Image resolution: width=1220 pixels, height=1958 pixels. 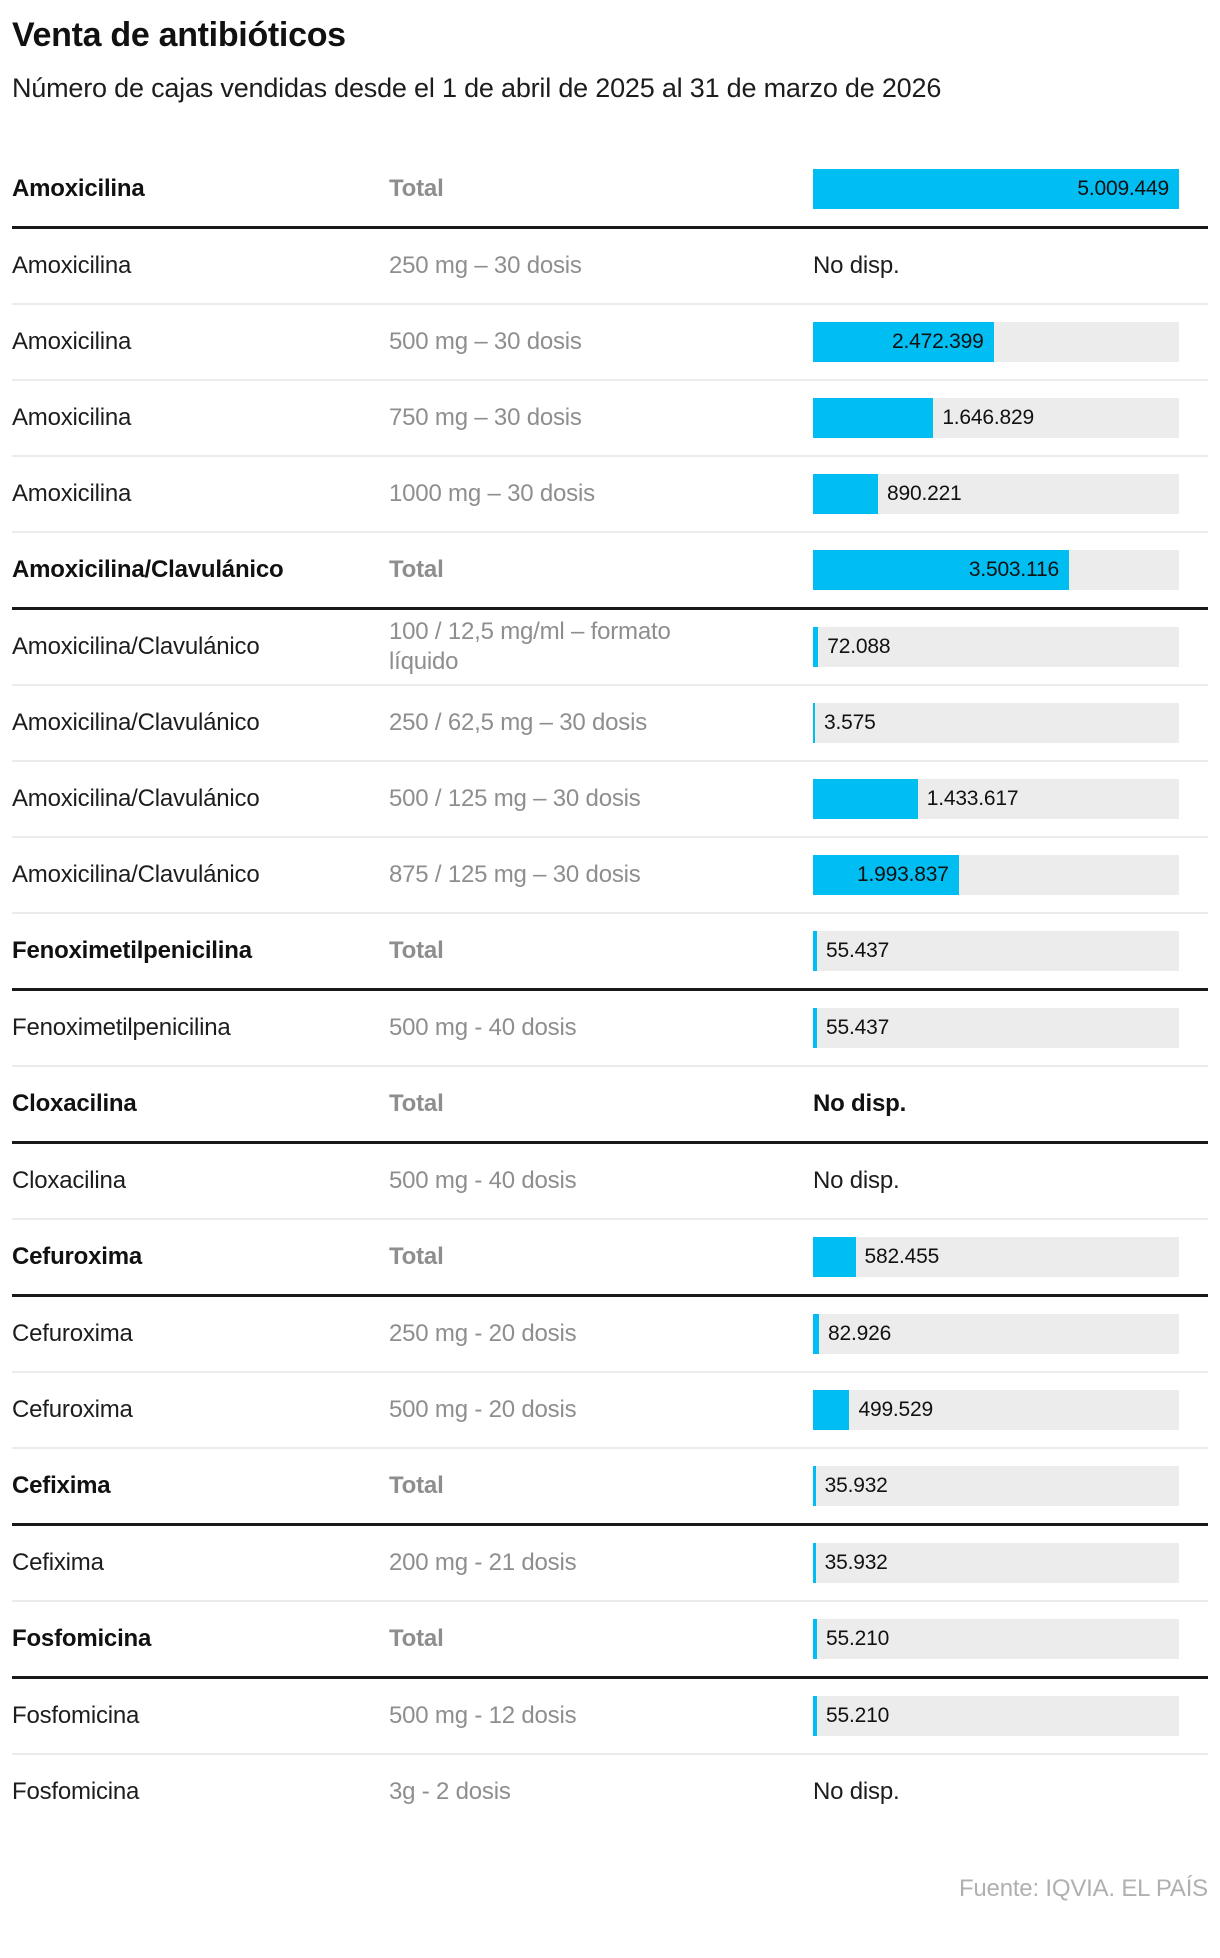 I want to click on table-row: Amoxicilina Total 5.009.449, so click(x=610, y=190).